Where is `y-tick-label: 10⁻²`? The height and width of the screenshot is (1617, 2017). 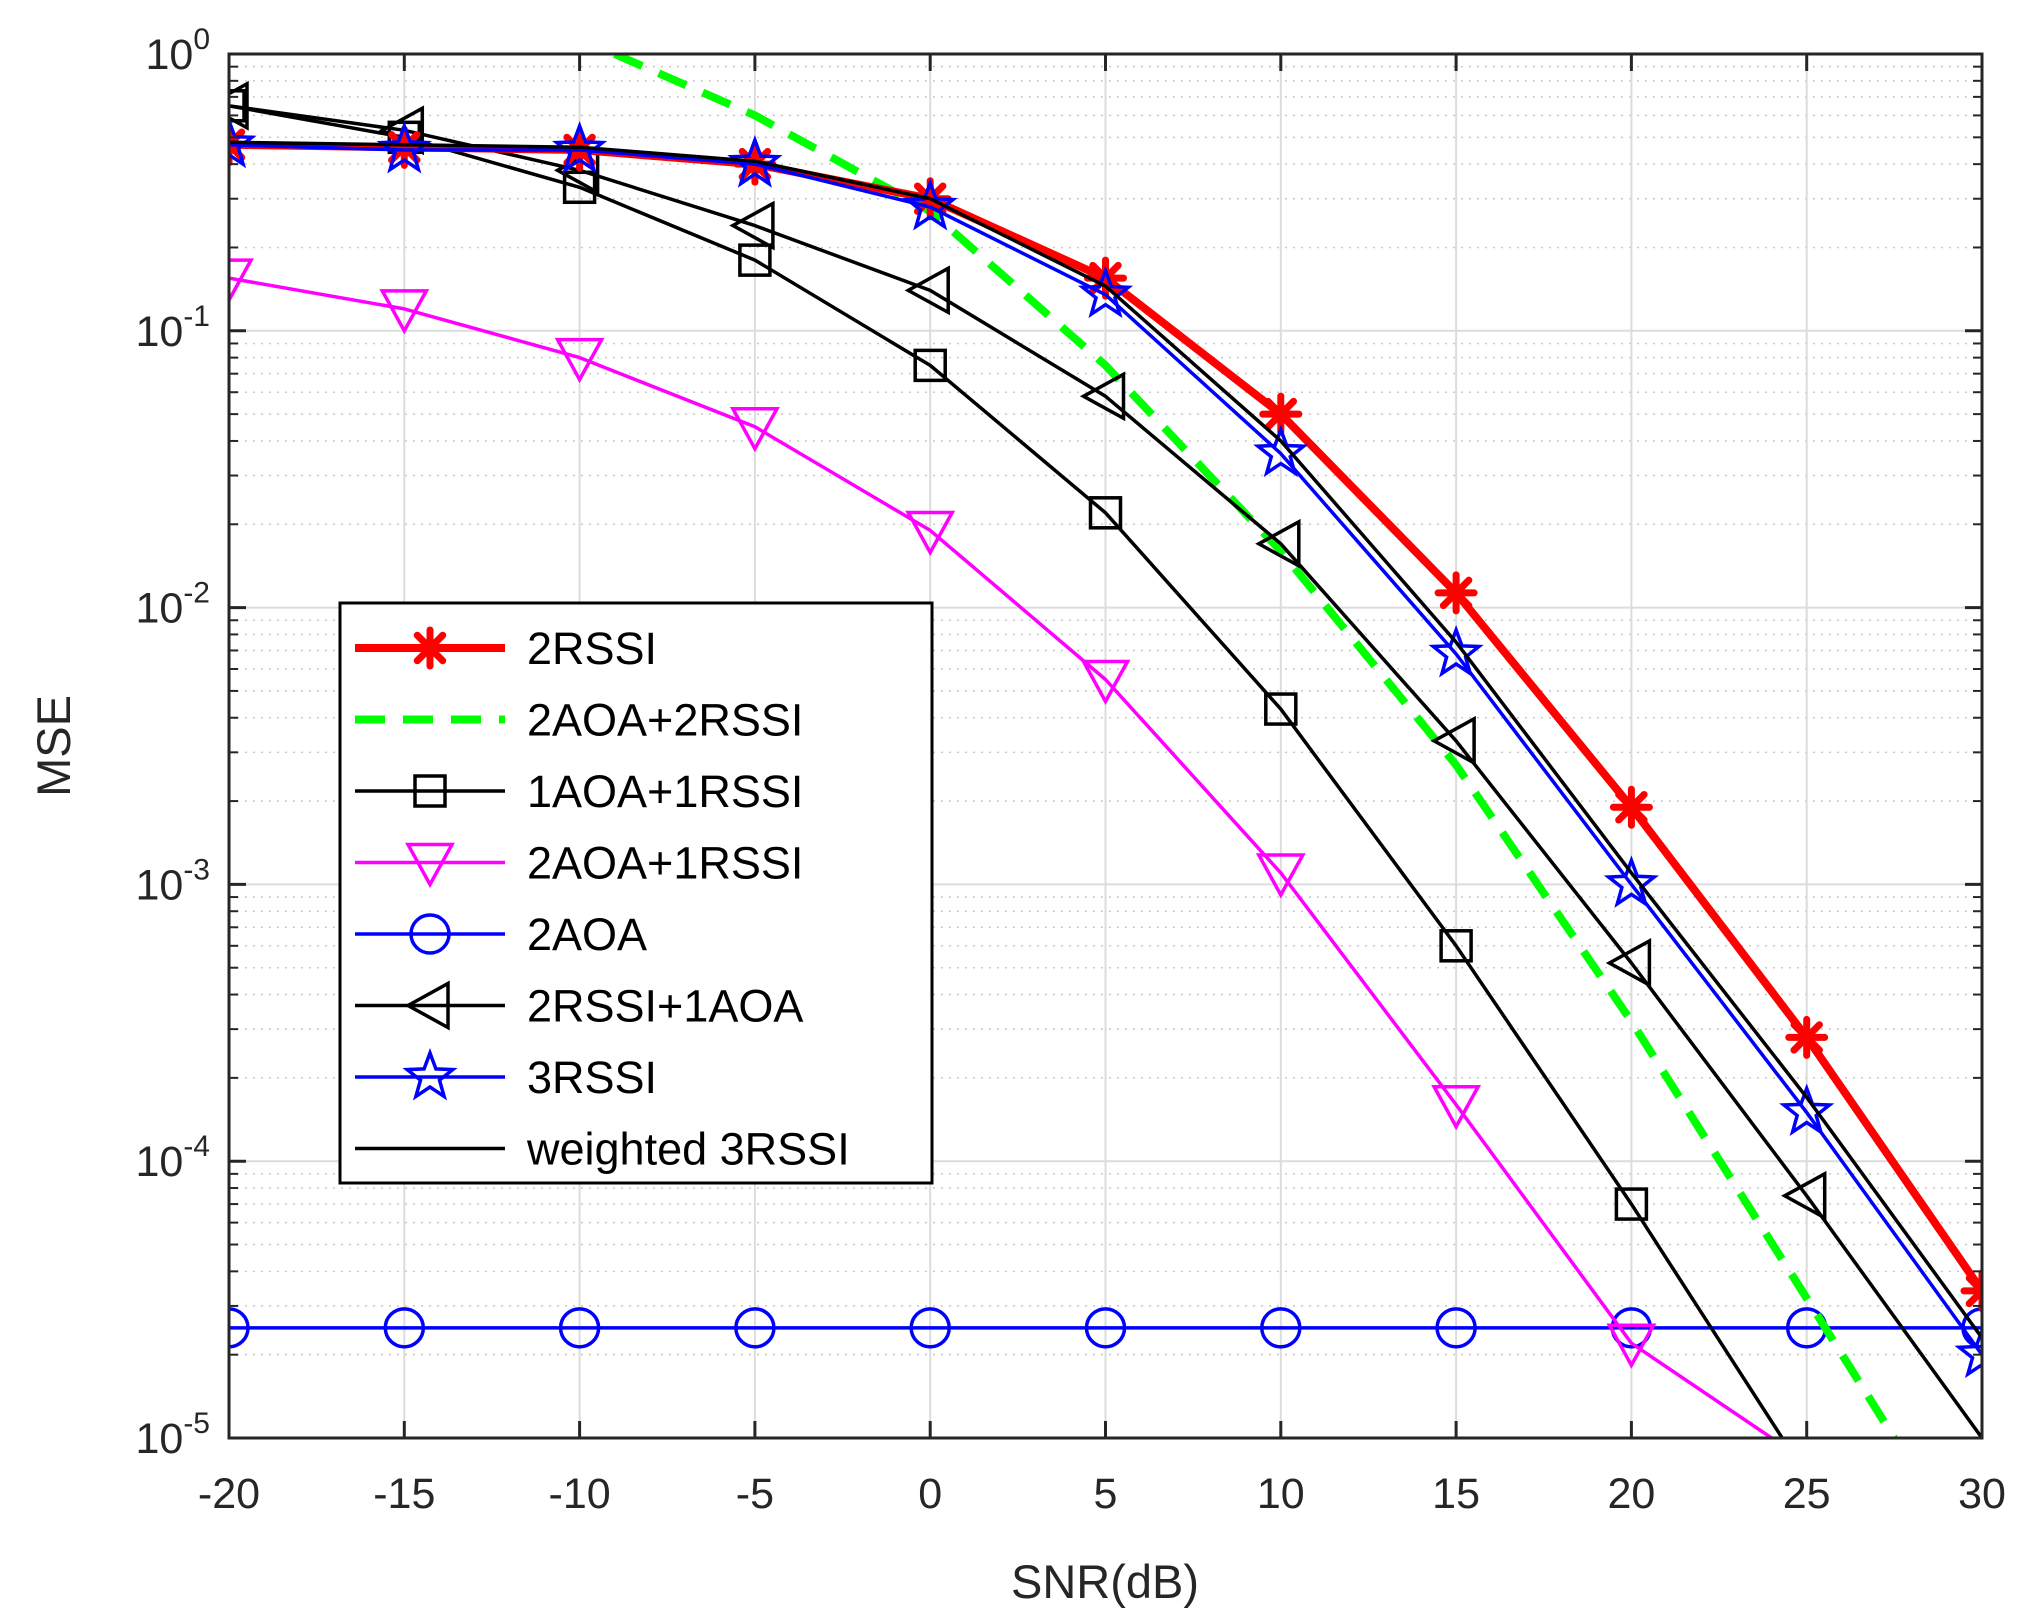 y-tick-label: 10⁻² is located at coordinates (172, 605).